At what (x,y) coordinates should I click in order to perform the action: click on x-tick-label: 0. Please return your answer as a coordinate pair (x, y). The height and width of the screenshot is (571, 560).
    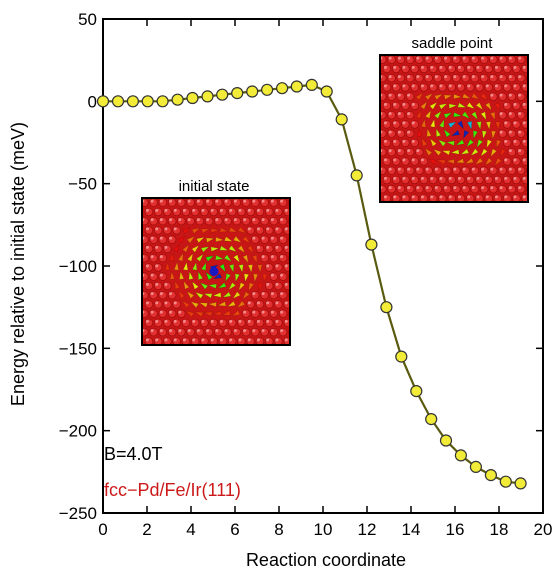
    Looking at the image, I should click on (102, 529).